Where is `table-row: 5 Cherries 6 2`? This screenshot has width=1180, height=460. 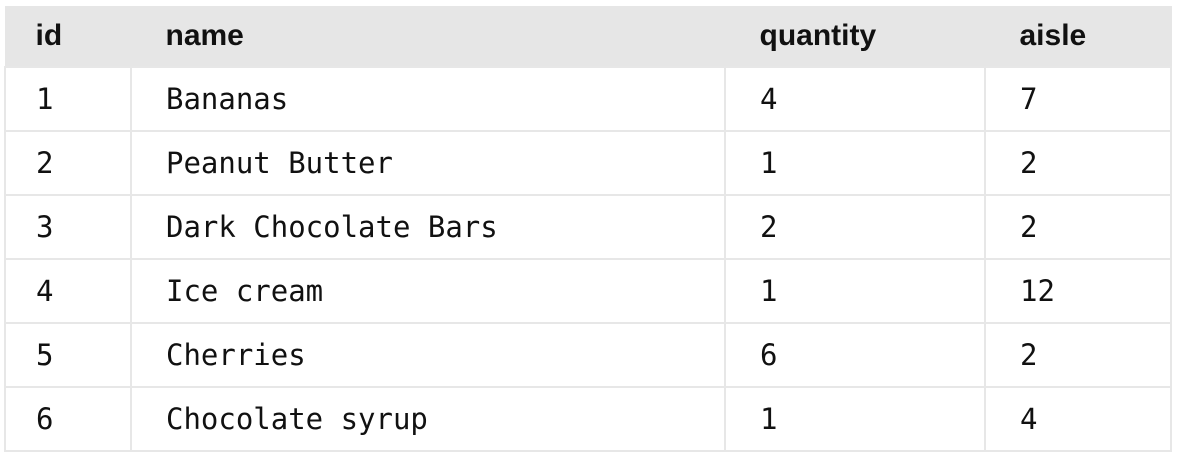
table-row: 5 Cherries 6 2 is located at coordinates (588, 354).